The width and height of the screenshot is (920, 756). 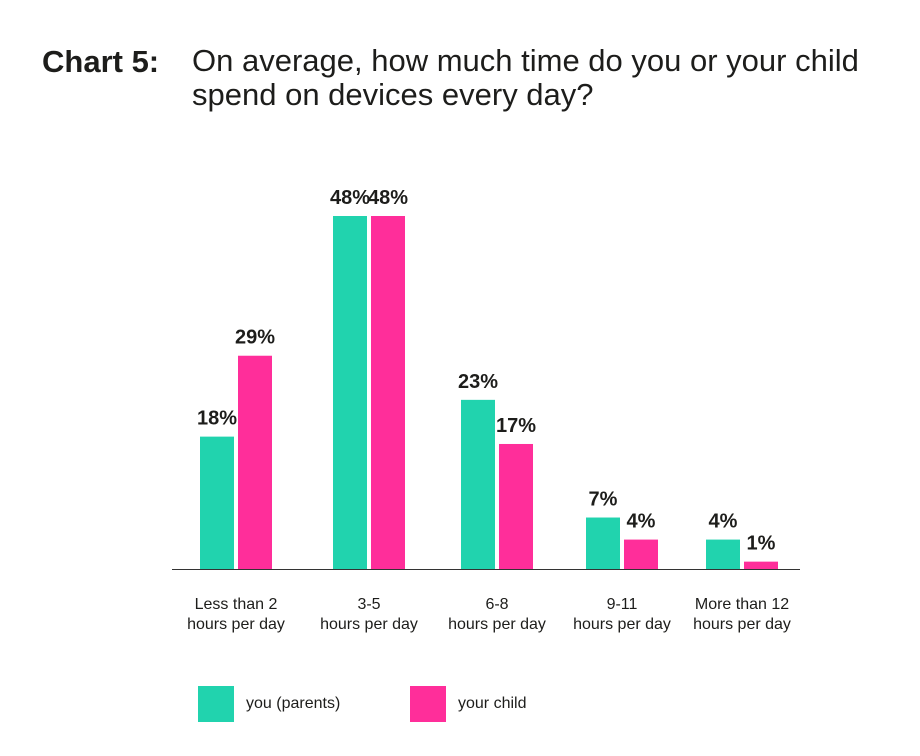 What do you see at coordinates (641, 522) in the screenshot?
I see `data-label-child-3: 4%` at bounding box center [641, 522].